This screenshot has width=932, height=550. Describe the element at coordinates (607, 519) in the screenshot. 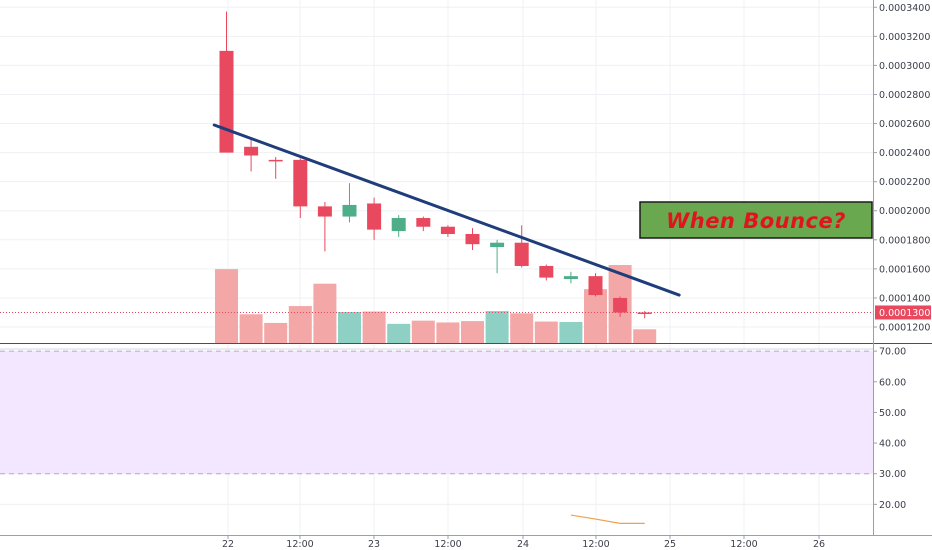

I see `rsi-line` at that location.